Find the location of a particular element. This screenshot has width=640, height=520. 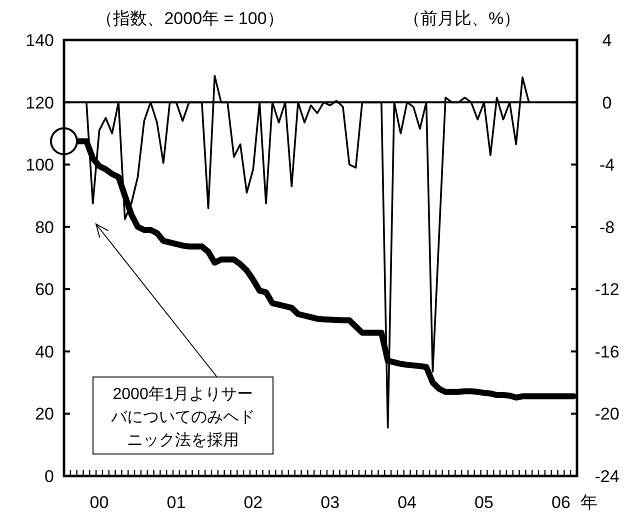

y-tick-label: 40 is located at coordinates (44, 352).